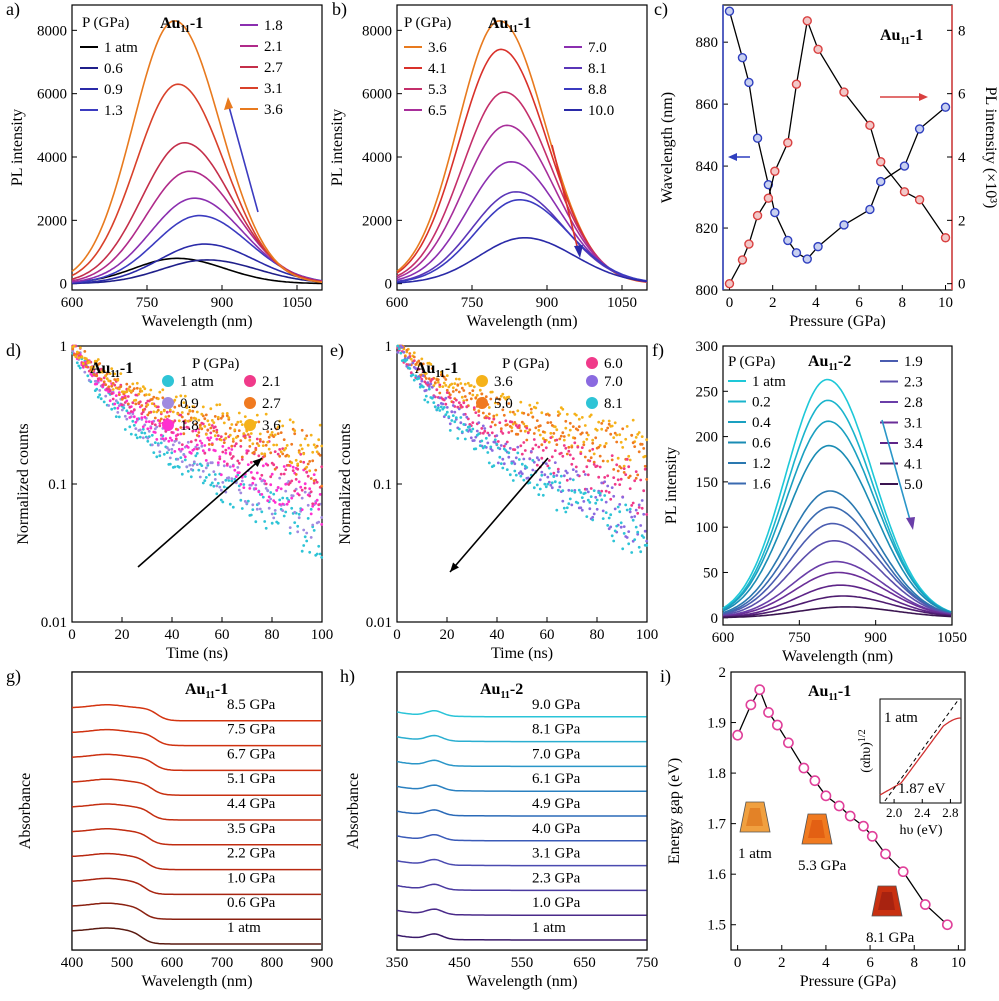  I want to click on title-suffix: -1, so click(844, 691).